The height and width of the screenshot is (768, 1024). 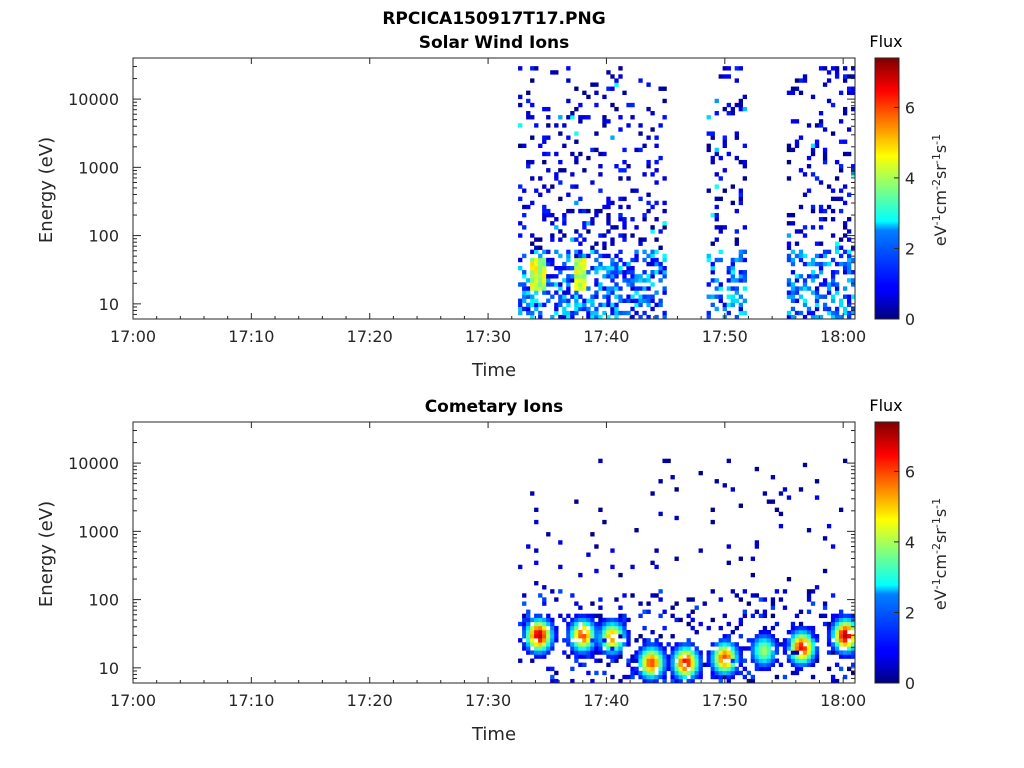 What do you see at coordinates (910, 319) in the screenshot?
I see `colorbar-tick-label: 0` at bounding box center [910, 319].